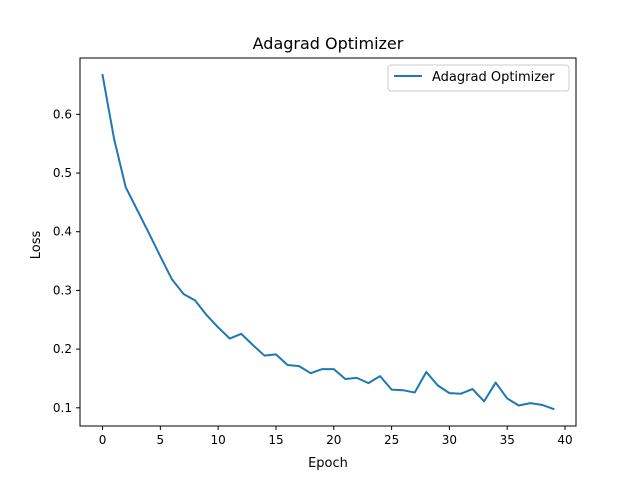  Describe the element at coordinates (36, 245) in the screenshot. I see `y-axis-label: Loss` at that location.